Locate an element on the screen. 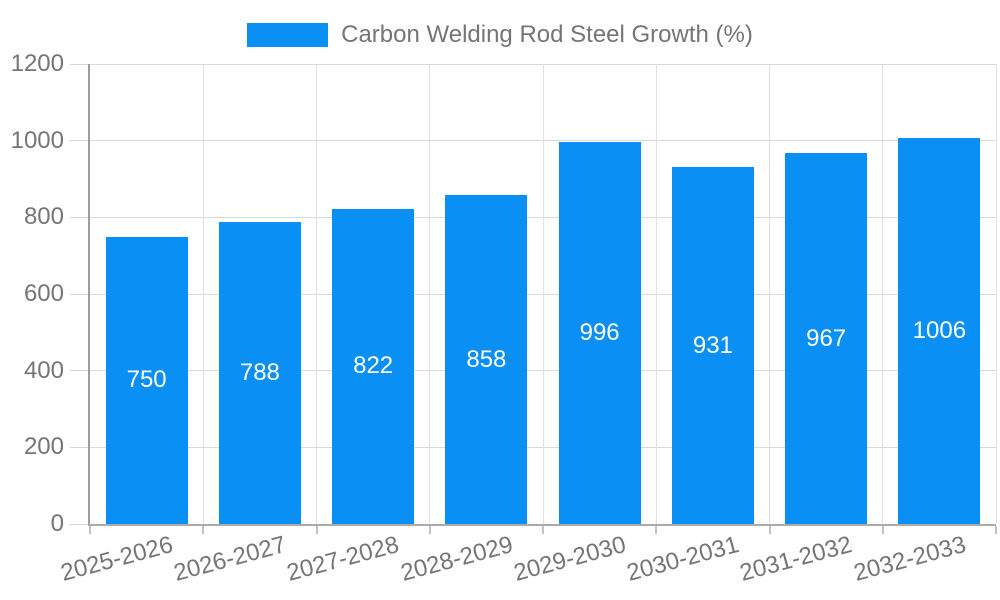 Image resolution: width=1000 pixels, height=600 pixels. y-axis-label: 200 is located at coordinates (43, 447).